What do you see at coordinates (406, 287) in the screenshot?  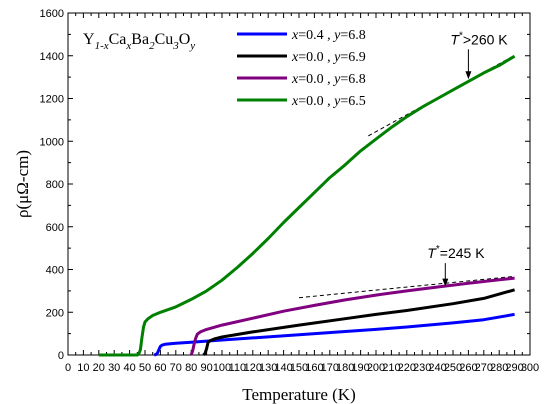 I see `dashed-guide-line` at bounding box center [406, 287].